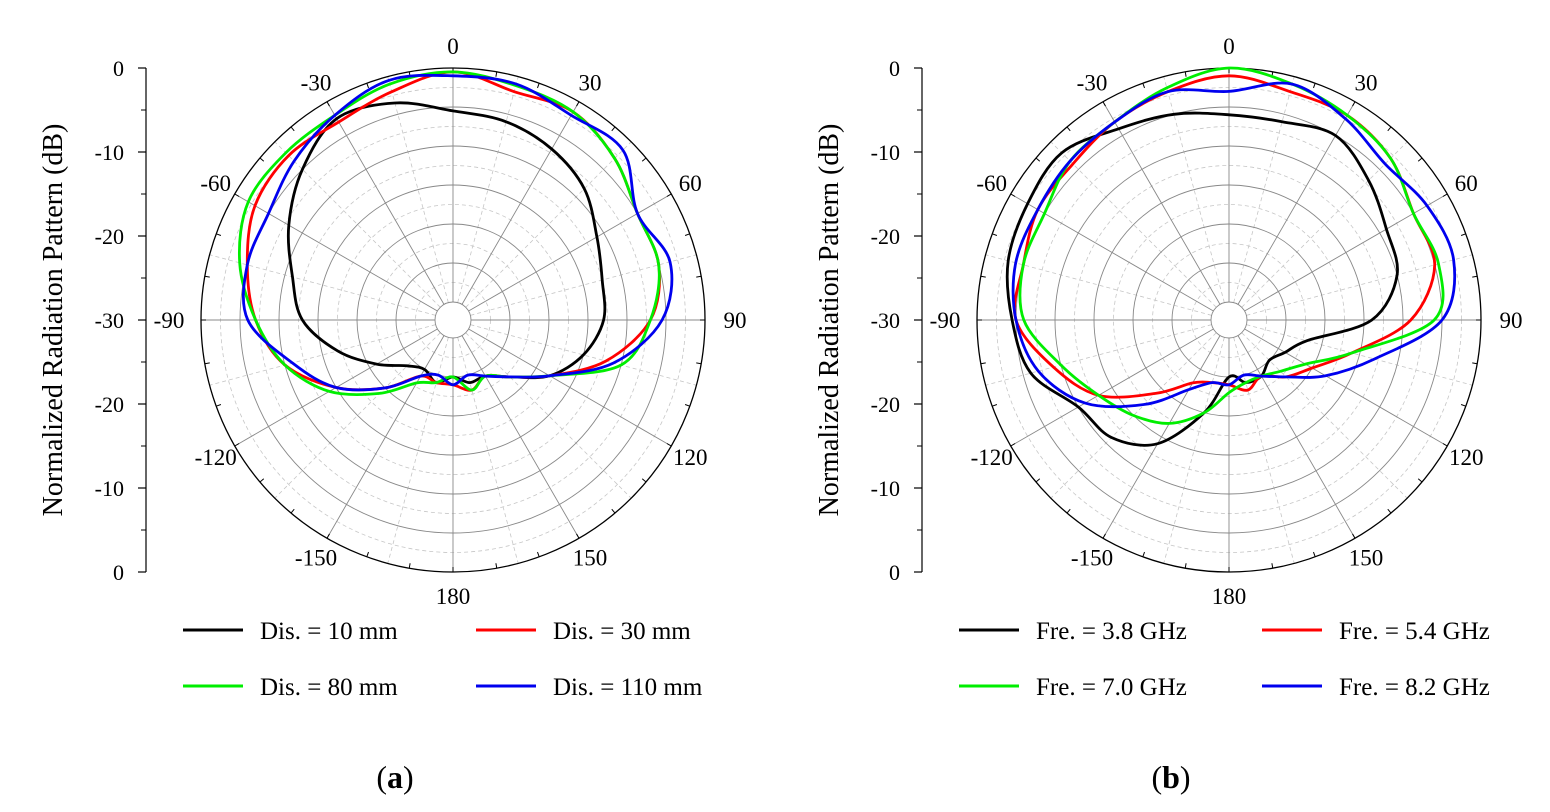  Describe the element at coordinates (118, 68) in the screenshot. I see `radial-tick-label: 0` at that location.